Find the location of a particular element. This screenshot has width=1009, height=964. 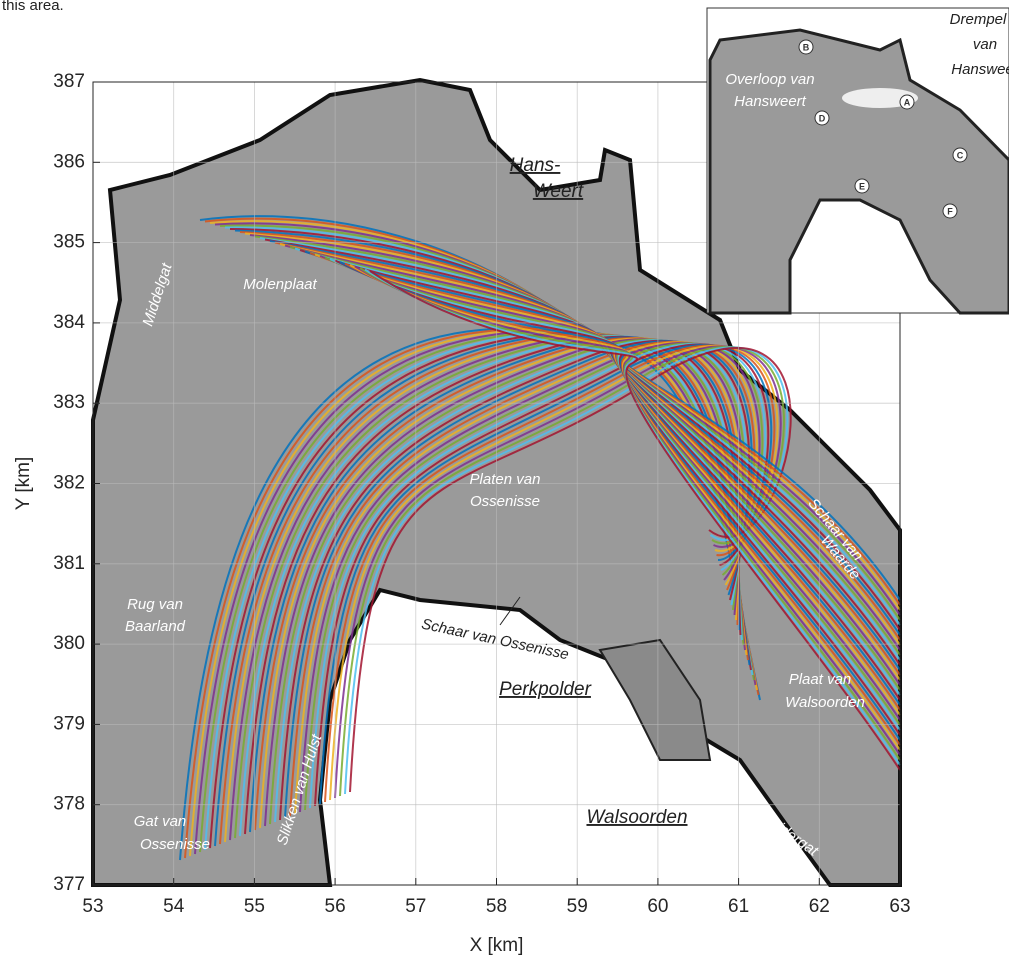

area-label: Gat van is located at coordinates (160, 821).